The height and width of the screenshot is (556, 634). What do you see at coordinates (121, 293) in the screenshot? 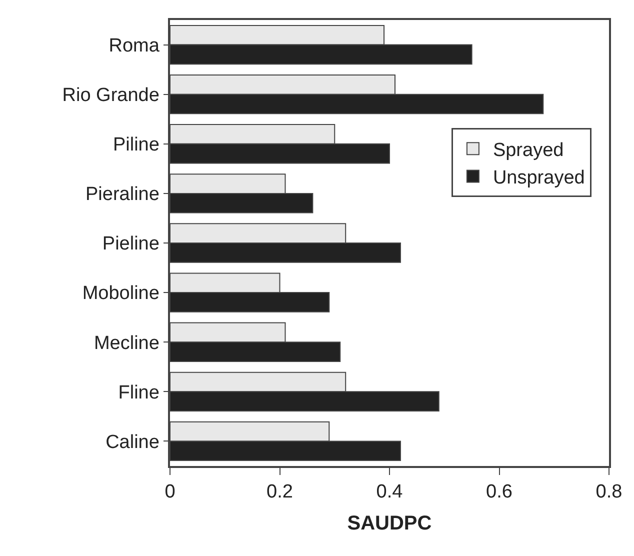
I see `y-tick-label: Moboline` at bounding box center [121, 293].